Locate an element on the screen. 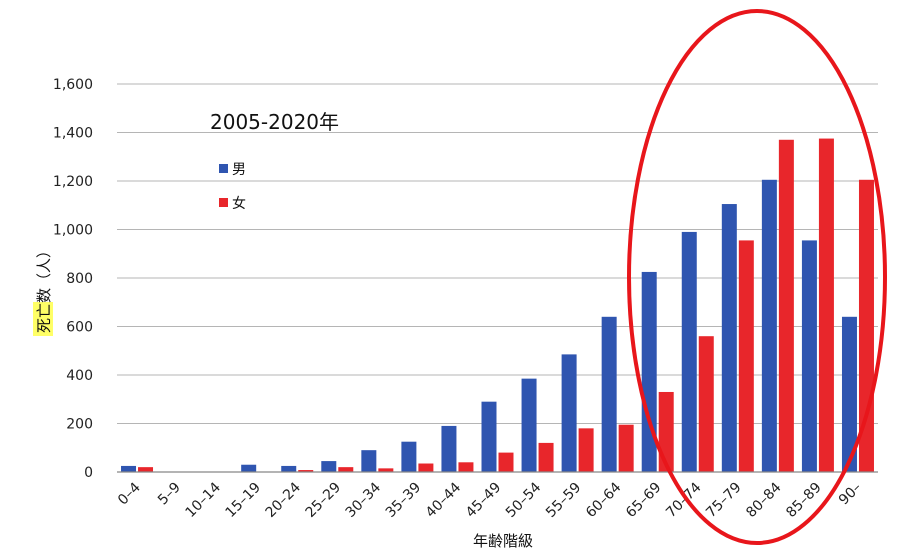 The image size is (919, 556). y-tick-label: 400 is located at coordinates (79, 376).